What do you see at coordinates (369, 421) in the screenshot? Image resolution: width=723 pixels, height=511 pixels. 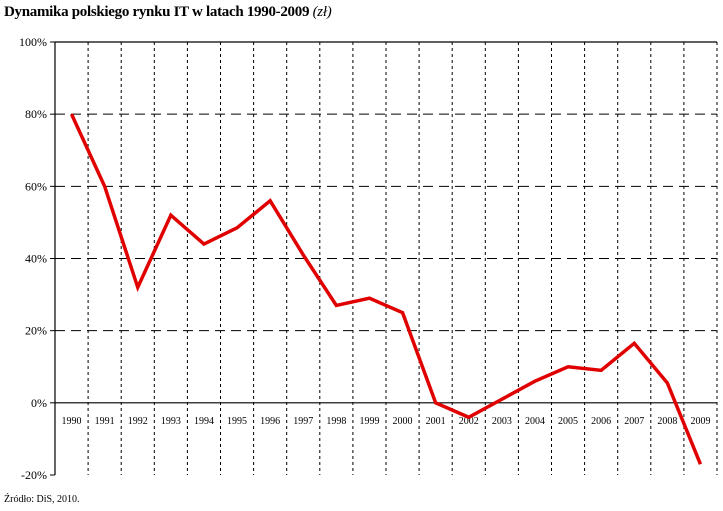 I see `x-tick-label: 1999` at bounding box center [369, 421].